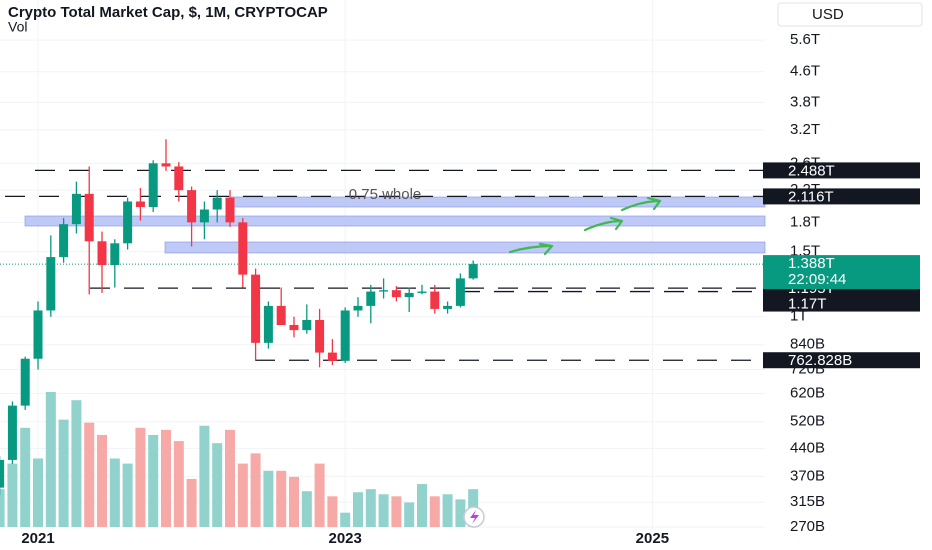  I want to click on y-tick-label: 315B, so click(807, 501).